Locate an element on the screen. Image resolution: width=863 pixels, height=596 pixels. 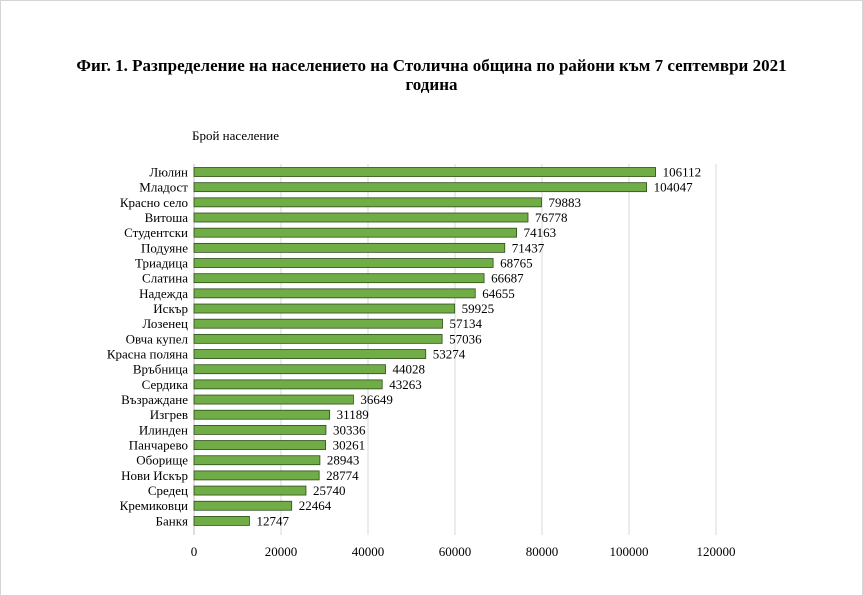
category-label: Изгрев is located at coordinates (169, 414).